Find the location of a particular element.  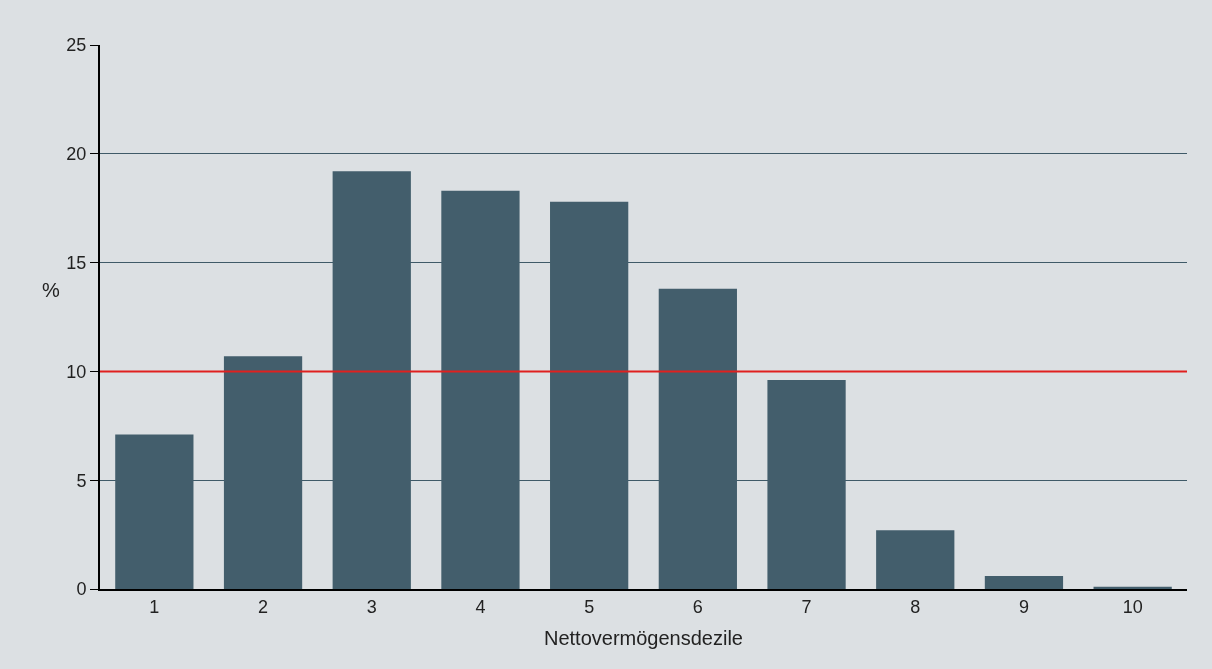

x-tick-label: 9 is located at coordinates (1023, 606).